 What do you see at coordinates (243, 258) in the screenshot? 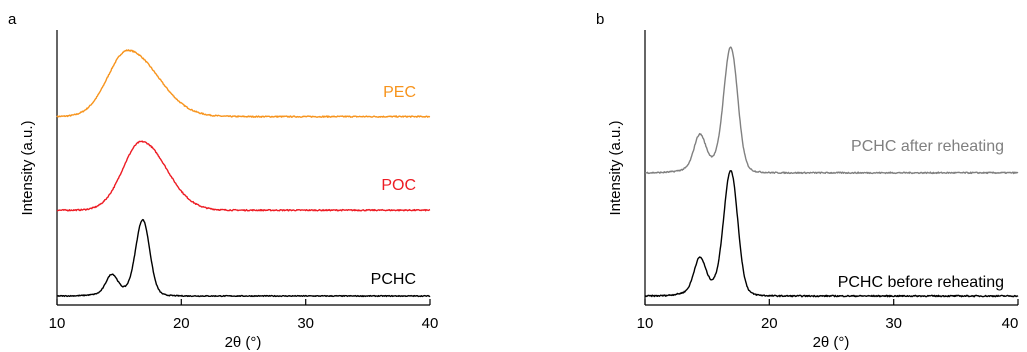
I see `panel-a-trace-pchc` at bounding box center [243, 258].